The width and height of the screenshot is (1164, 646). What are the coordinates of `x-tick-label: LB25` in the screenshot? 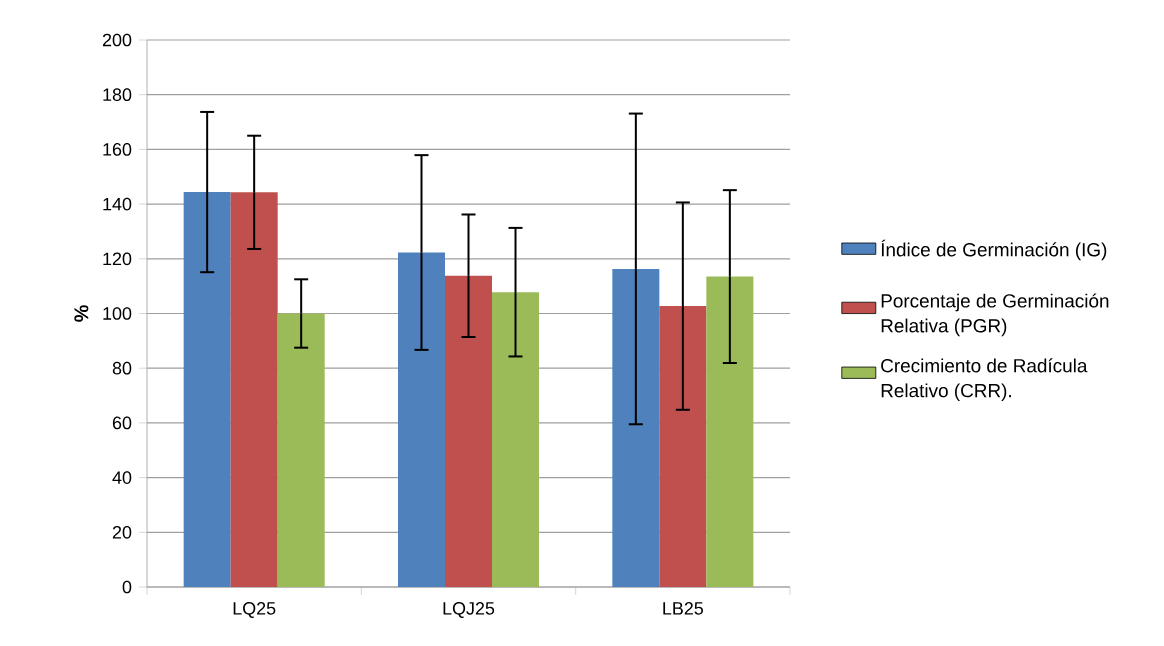 It's located at (683, 608).